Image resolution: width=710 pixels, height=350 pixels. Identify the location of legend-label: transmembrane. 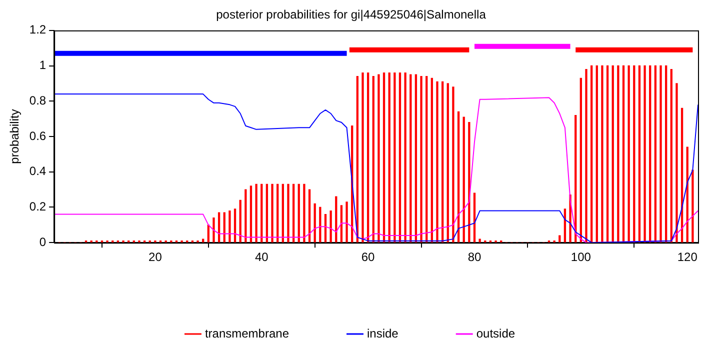
(247, 333).